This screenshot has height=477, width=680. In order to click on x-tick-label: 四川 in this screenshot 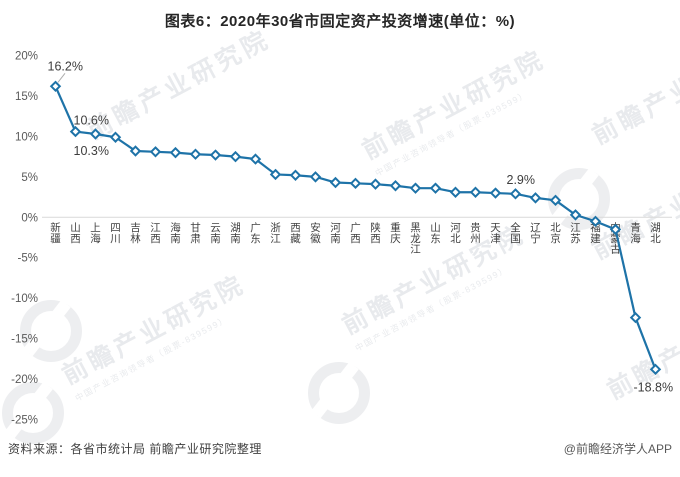, I will do `click(115, 233)`.